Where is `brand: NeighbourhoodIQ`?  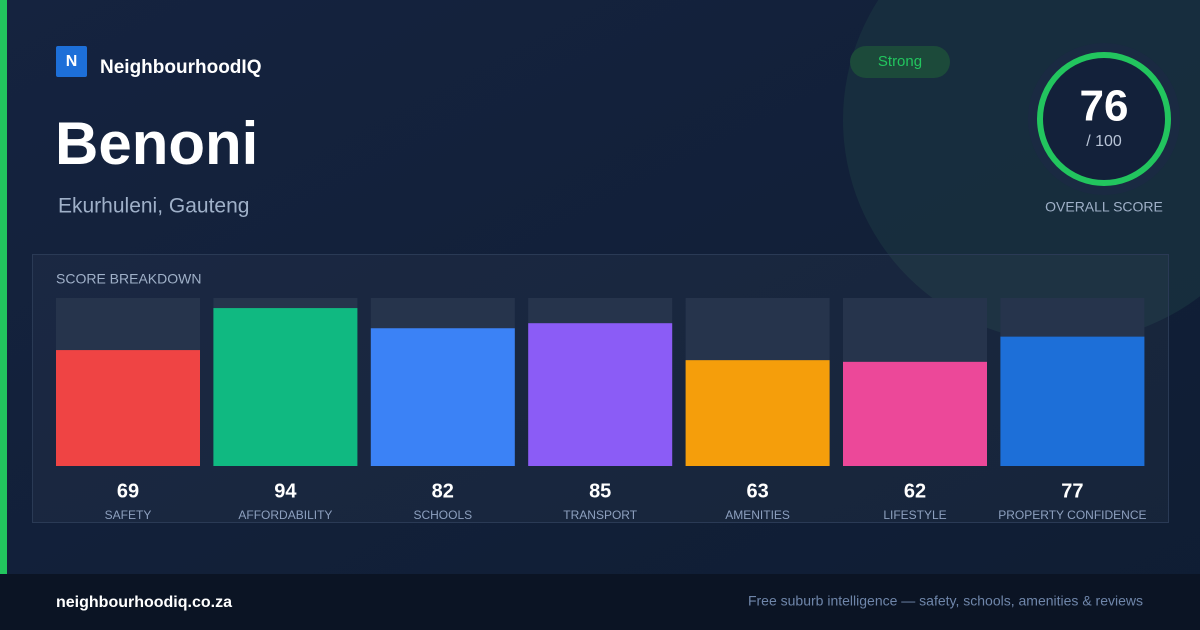
brand: NeighbourhoodIQ is located at coordinates (180, 67).